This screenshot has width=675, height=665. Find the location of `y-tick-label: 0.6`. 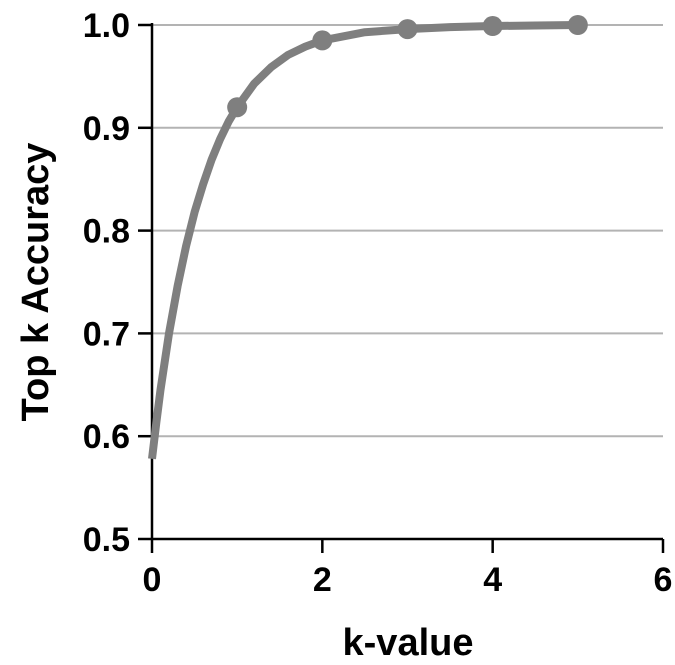

y-tick-label: 0.6 is located at coordinates (106, 437).